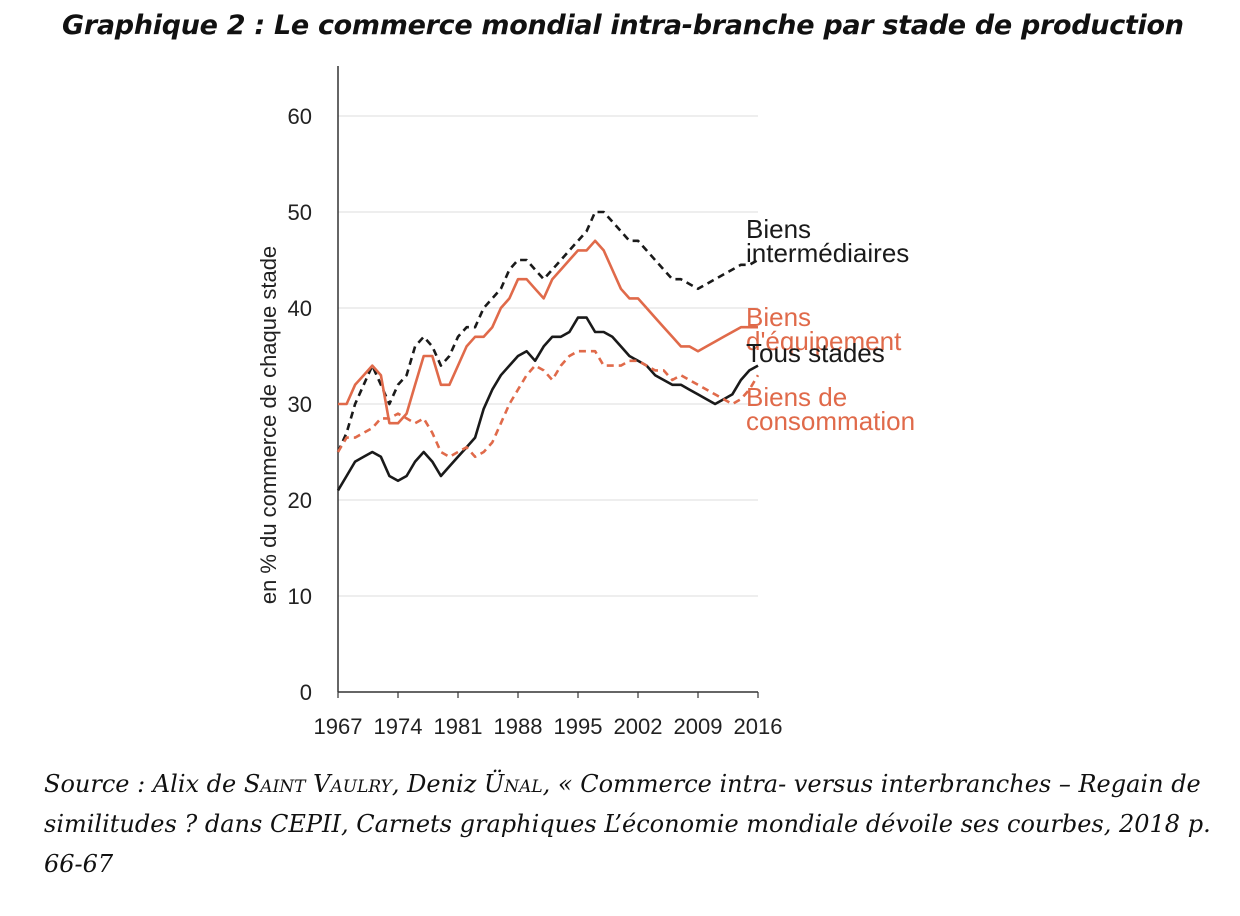 Image resolution: width=1240 pixels, height=916 pixels. Describe the element at coordinates (458, 726) in the screenshot. I see `x-tick-label: 1981` at that location.